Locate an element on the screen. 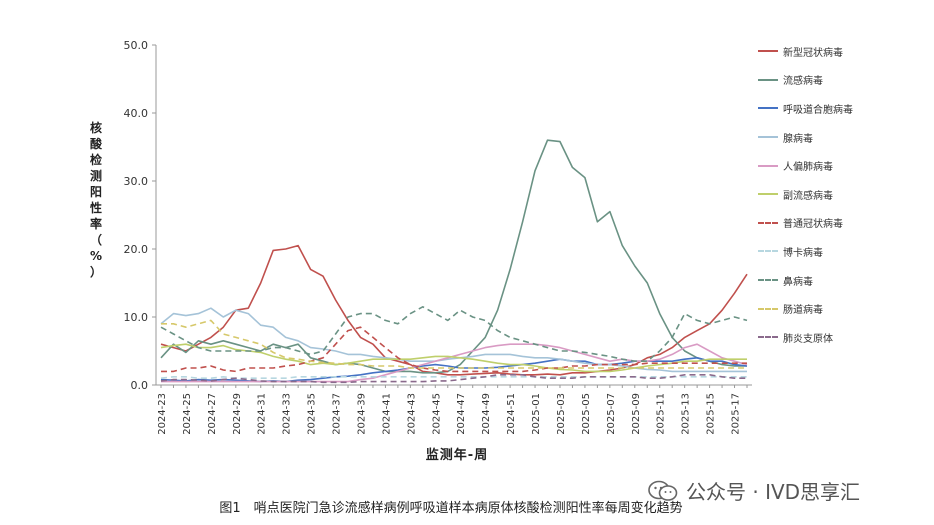 This screenshot has width=934, height=525. legend-item: 腺病毒 is located at coordinates (843, 137).